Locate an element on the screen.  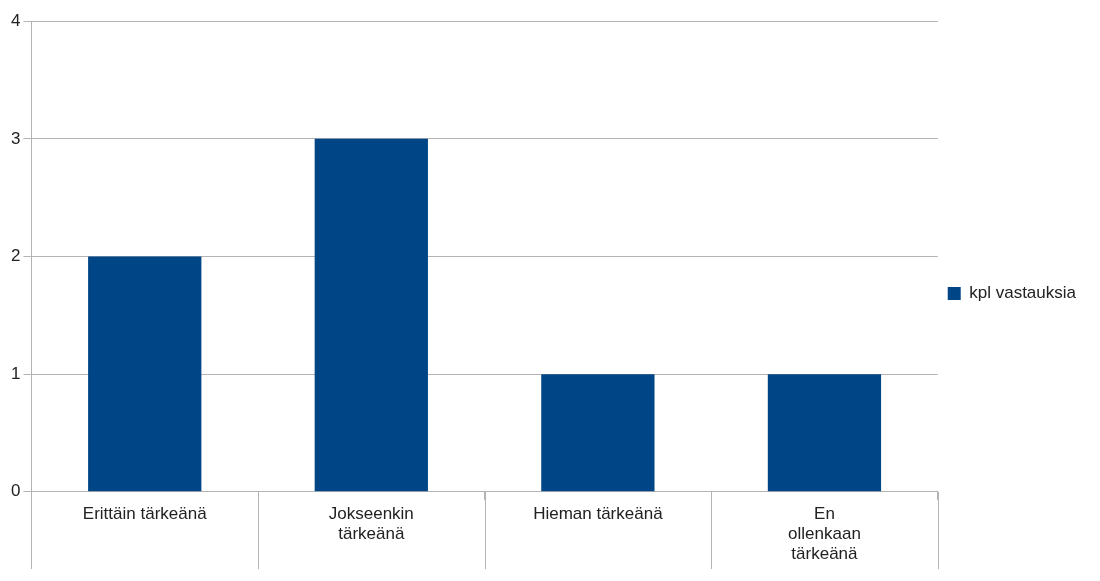
y-tick-label: 0 is located at coordinates (15, 491).